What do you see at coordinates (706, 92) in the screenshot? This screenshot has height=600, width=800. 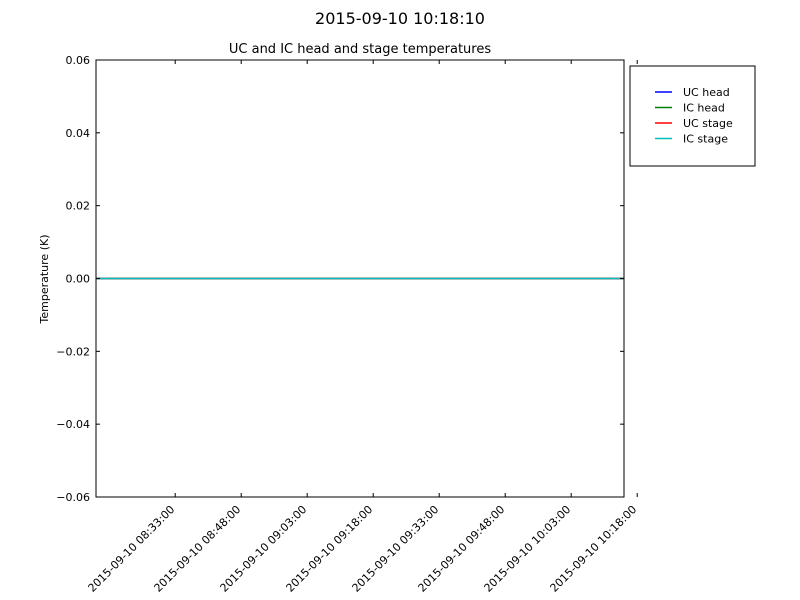 I see `legend-label: UC head` at bounding box center [706, 92].